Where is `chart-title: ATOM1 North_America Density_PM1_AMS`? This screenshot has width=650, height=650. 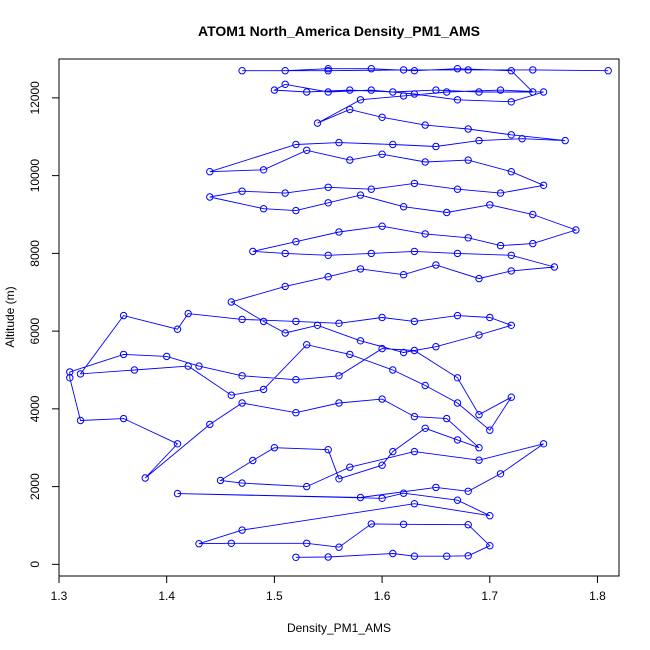
chart-title: ATOM1 North_America Density_PM1_AMS is located at coordinates (339, 31).